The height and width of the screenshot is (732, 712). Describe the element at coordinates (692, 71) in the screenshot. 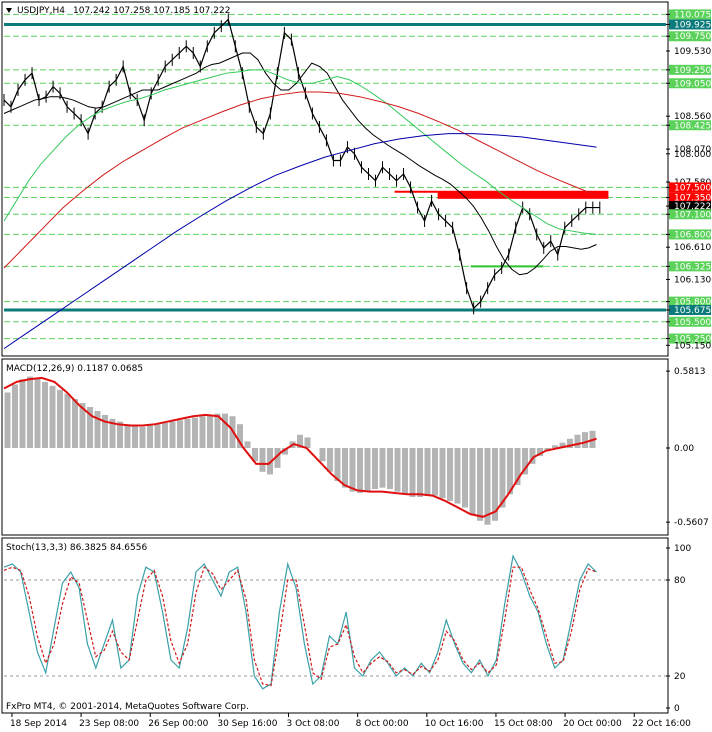

I see `price-tick-label: 109.250` at that location.